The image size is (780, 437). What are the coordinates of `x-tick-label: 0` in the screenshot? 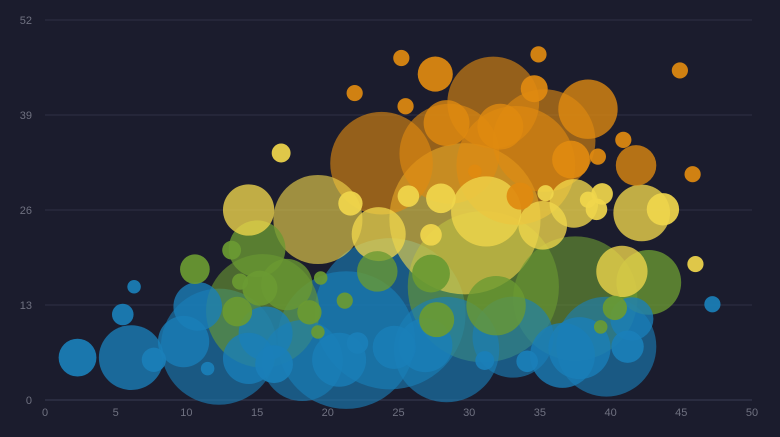 It's located at (45, 413).